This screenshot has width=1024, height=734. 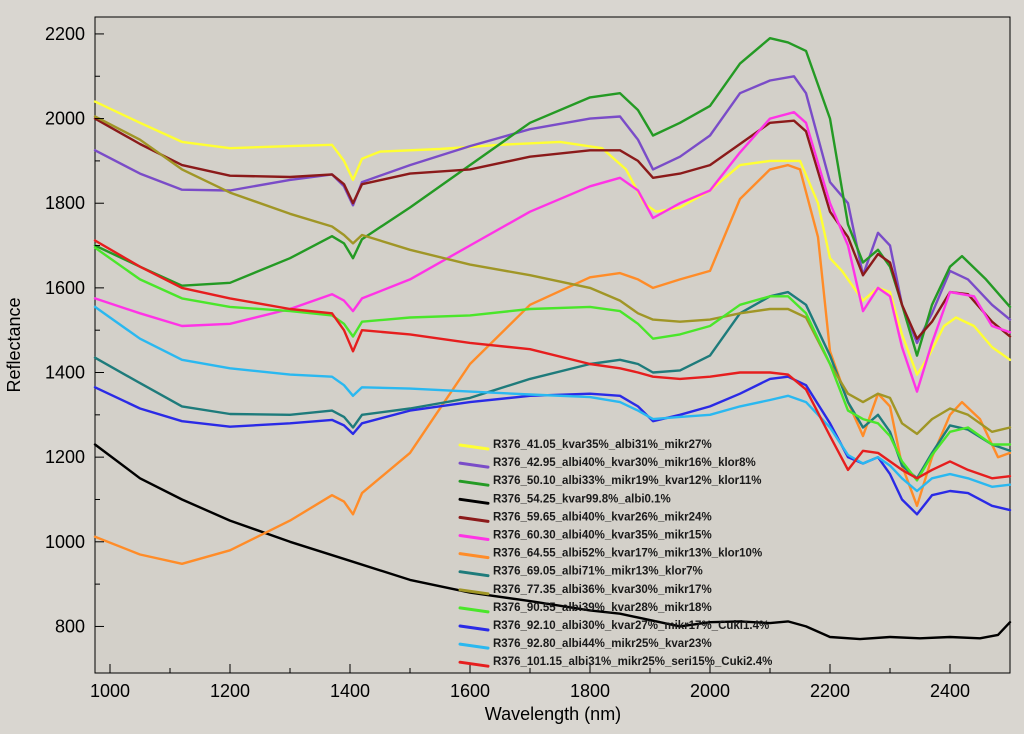 What do you see at coordinates (602, 608) in the screenshot?
I see `legend-label-10: R376_90.55_albi39%_kvar28%_mikr18%` at bounding box center [602, 608].